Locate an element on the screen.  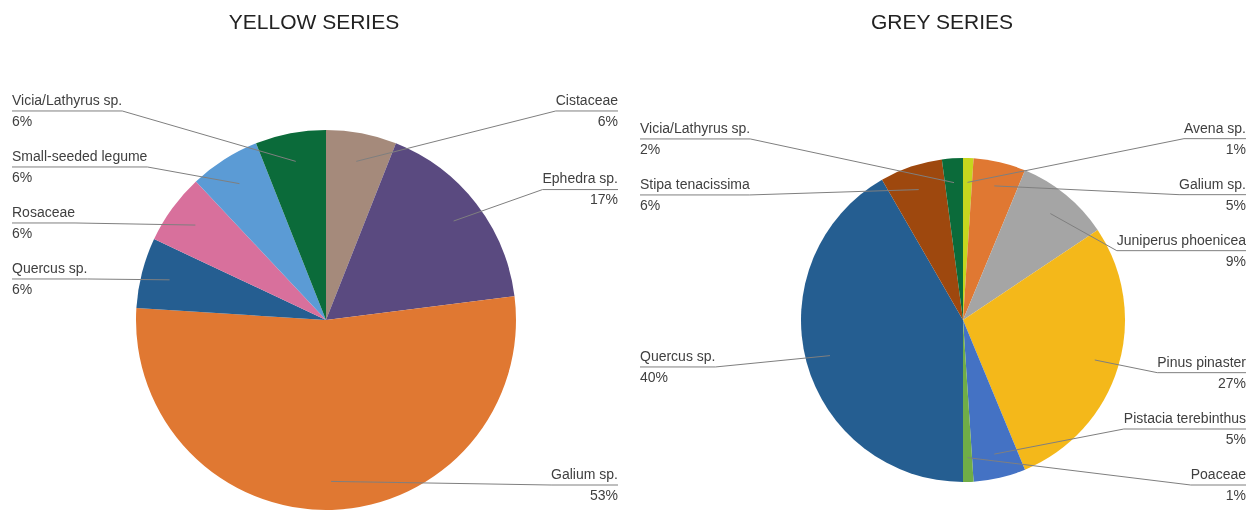
chart-title: YELLOW SERIES is located at coordinates (314, 22).